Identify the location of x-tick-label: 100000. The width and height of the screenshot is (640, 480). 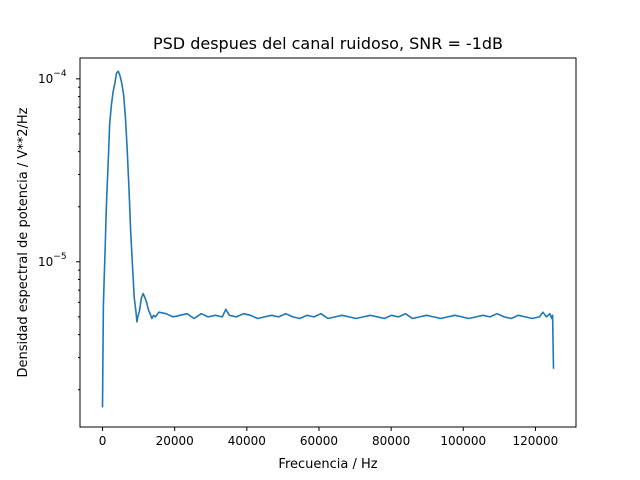
(463, 441).